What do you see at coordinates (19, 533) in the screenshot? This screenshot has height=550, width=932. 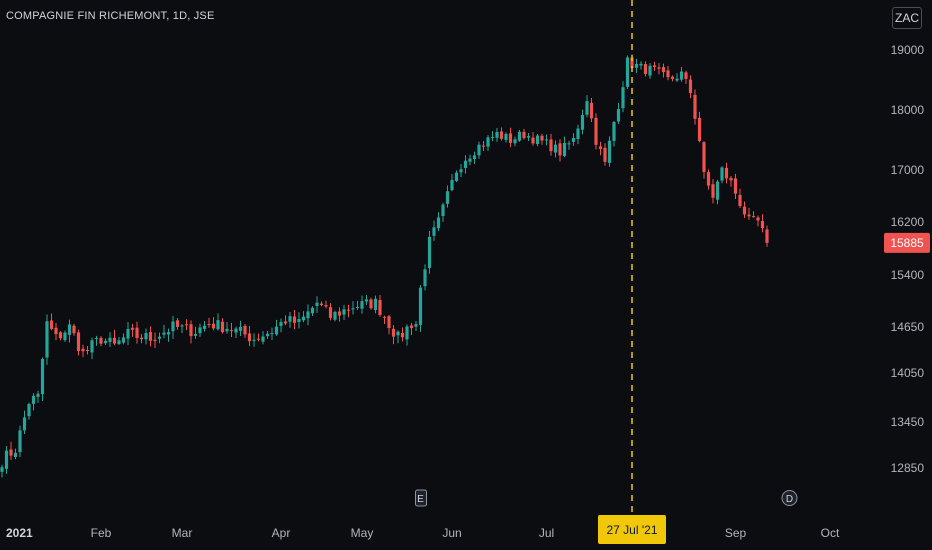 I see `time-tick-label: 2021` at bounding box center [19, 533].